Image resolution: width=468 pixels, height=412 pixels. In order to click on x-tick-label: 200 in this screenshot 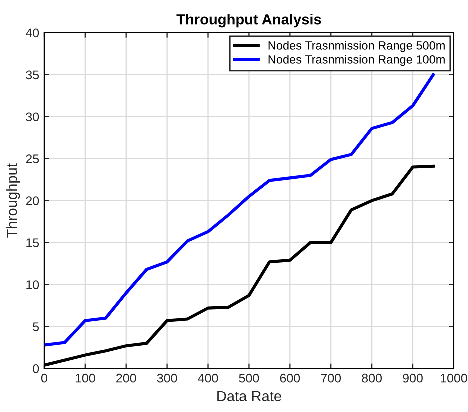, I will do `click(126, 378)`.